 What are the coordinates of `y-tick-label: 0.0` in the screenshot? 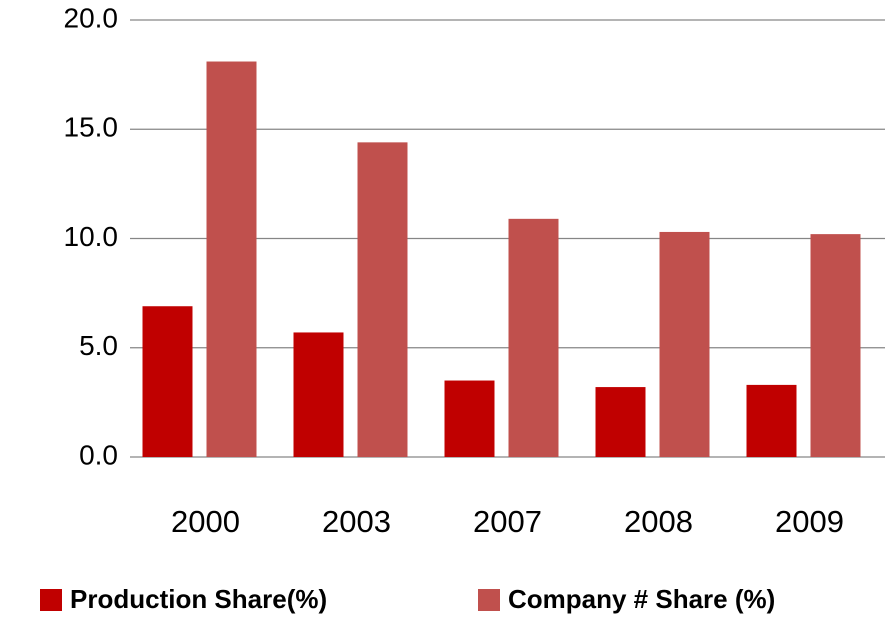 It's located at (98, 454).